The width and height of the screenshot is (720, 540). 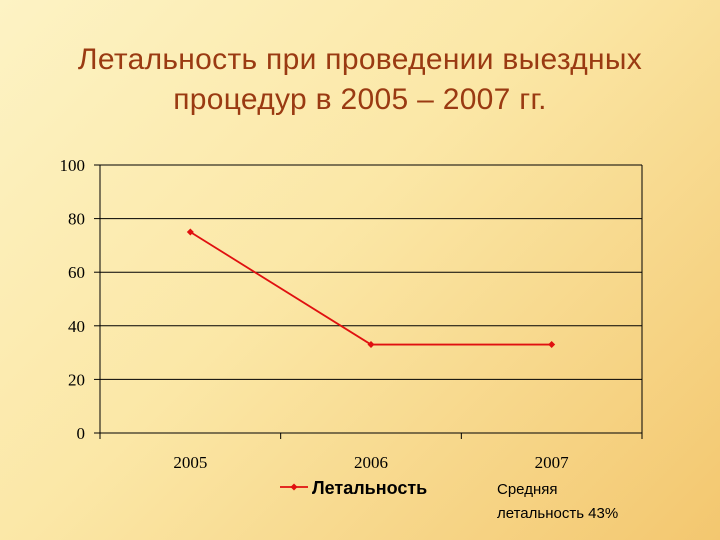 What do you see at coordinates (360, 59) in the screenshot?
I see `title-line-1: Летальность при проведении выездных` at bounding box center [360, 59].